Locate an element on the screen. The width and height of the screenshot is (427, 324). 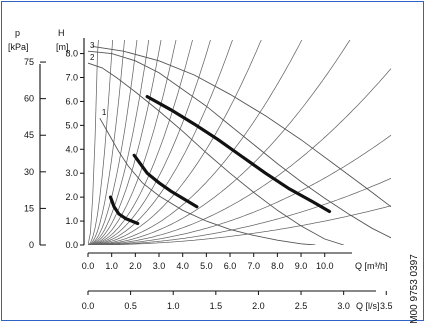
q-m3h-axis-tick-label: 5.0 is located at coordinates (206, 266).